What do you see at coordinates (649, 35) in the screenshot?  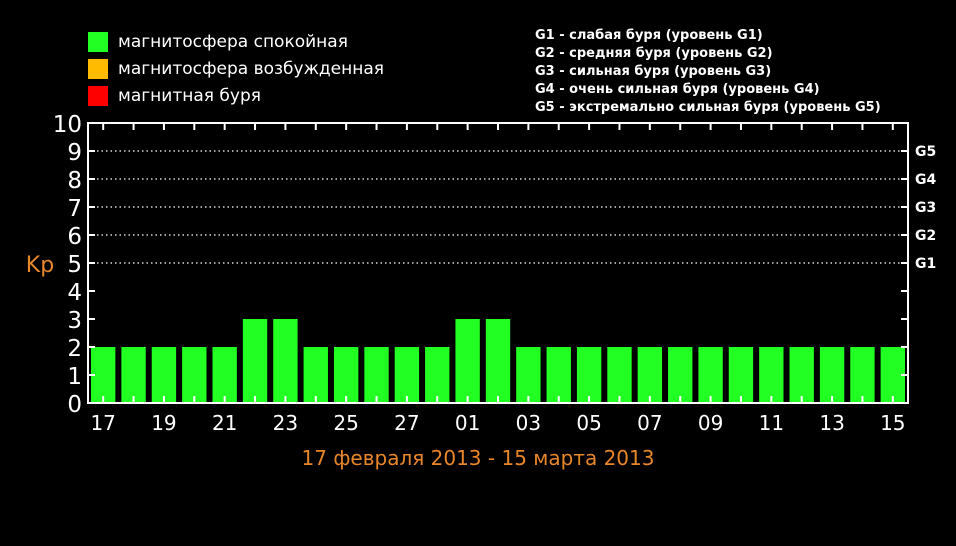 I see `storm-level-g1: G1 - слабая буря (уровень G1)` at bounding box center [649, 35].